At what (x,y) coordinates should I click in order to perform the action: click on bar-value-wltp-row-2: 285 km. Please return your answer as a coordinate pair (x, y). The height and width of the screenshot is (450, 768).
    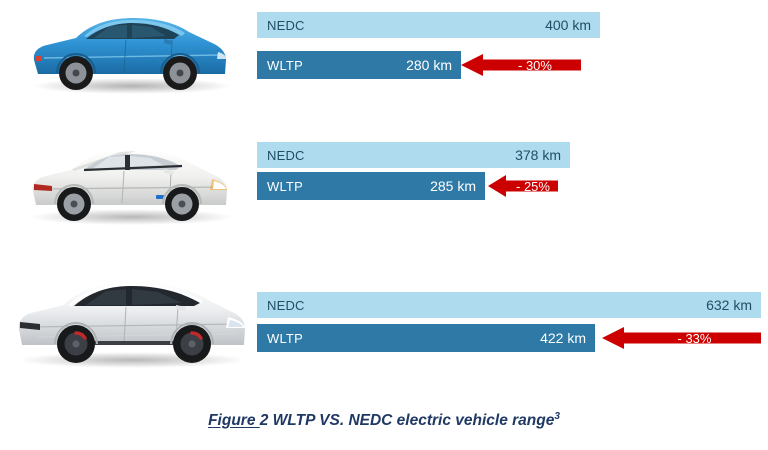
    Looking at the image, I should click on (453, 186).